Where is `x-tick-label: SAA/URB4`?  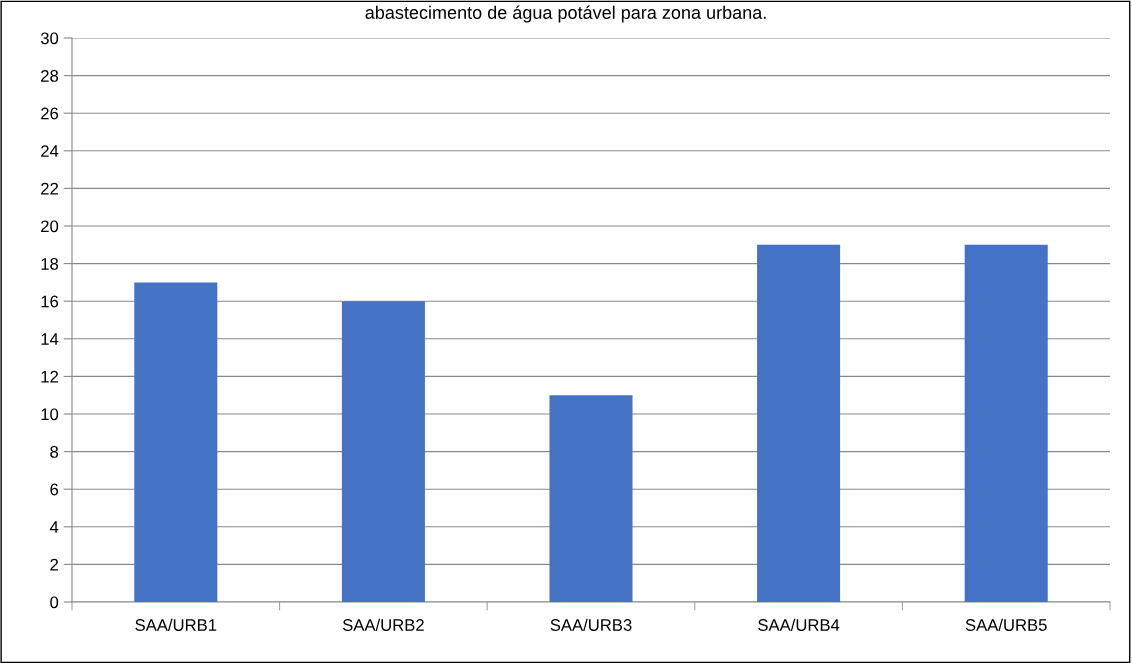
x-tick-label: SAA/URB4 is located at coordinates (799, 624).